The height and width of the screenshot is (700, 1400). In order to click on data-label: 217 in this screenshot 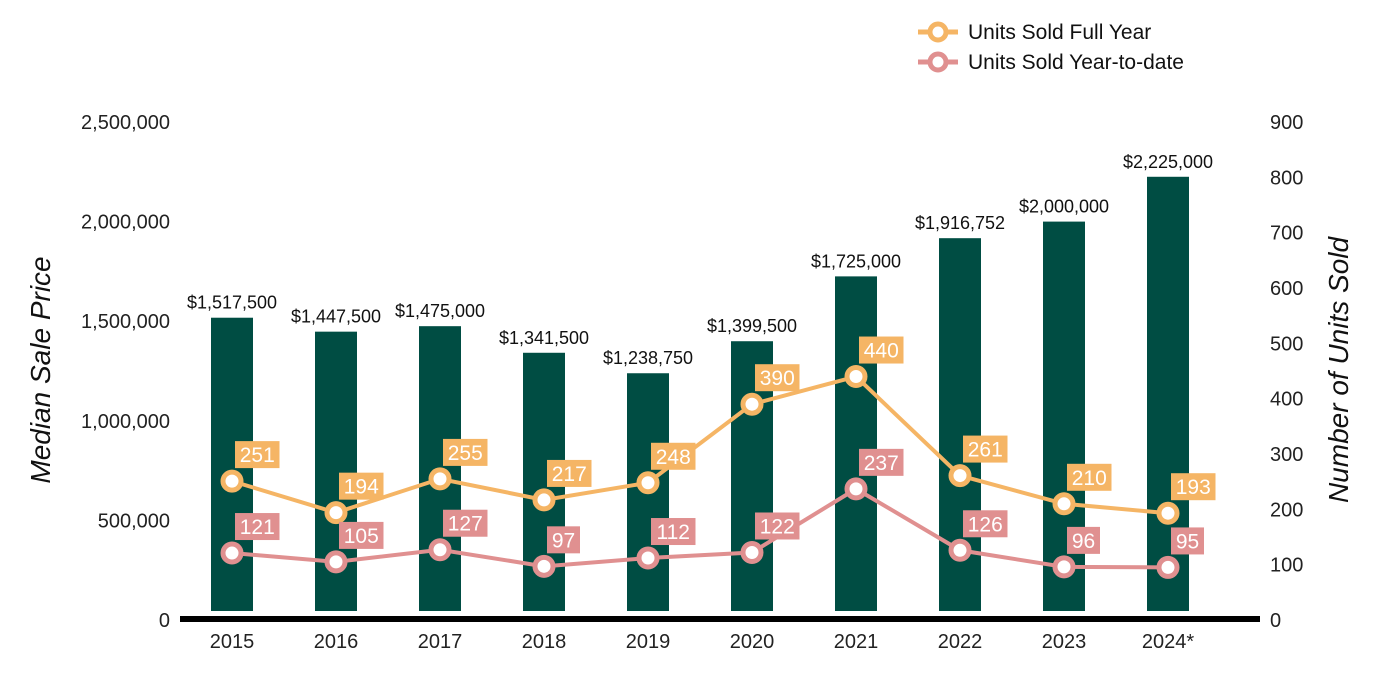, I will do `click(569, 474)`.